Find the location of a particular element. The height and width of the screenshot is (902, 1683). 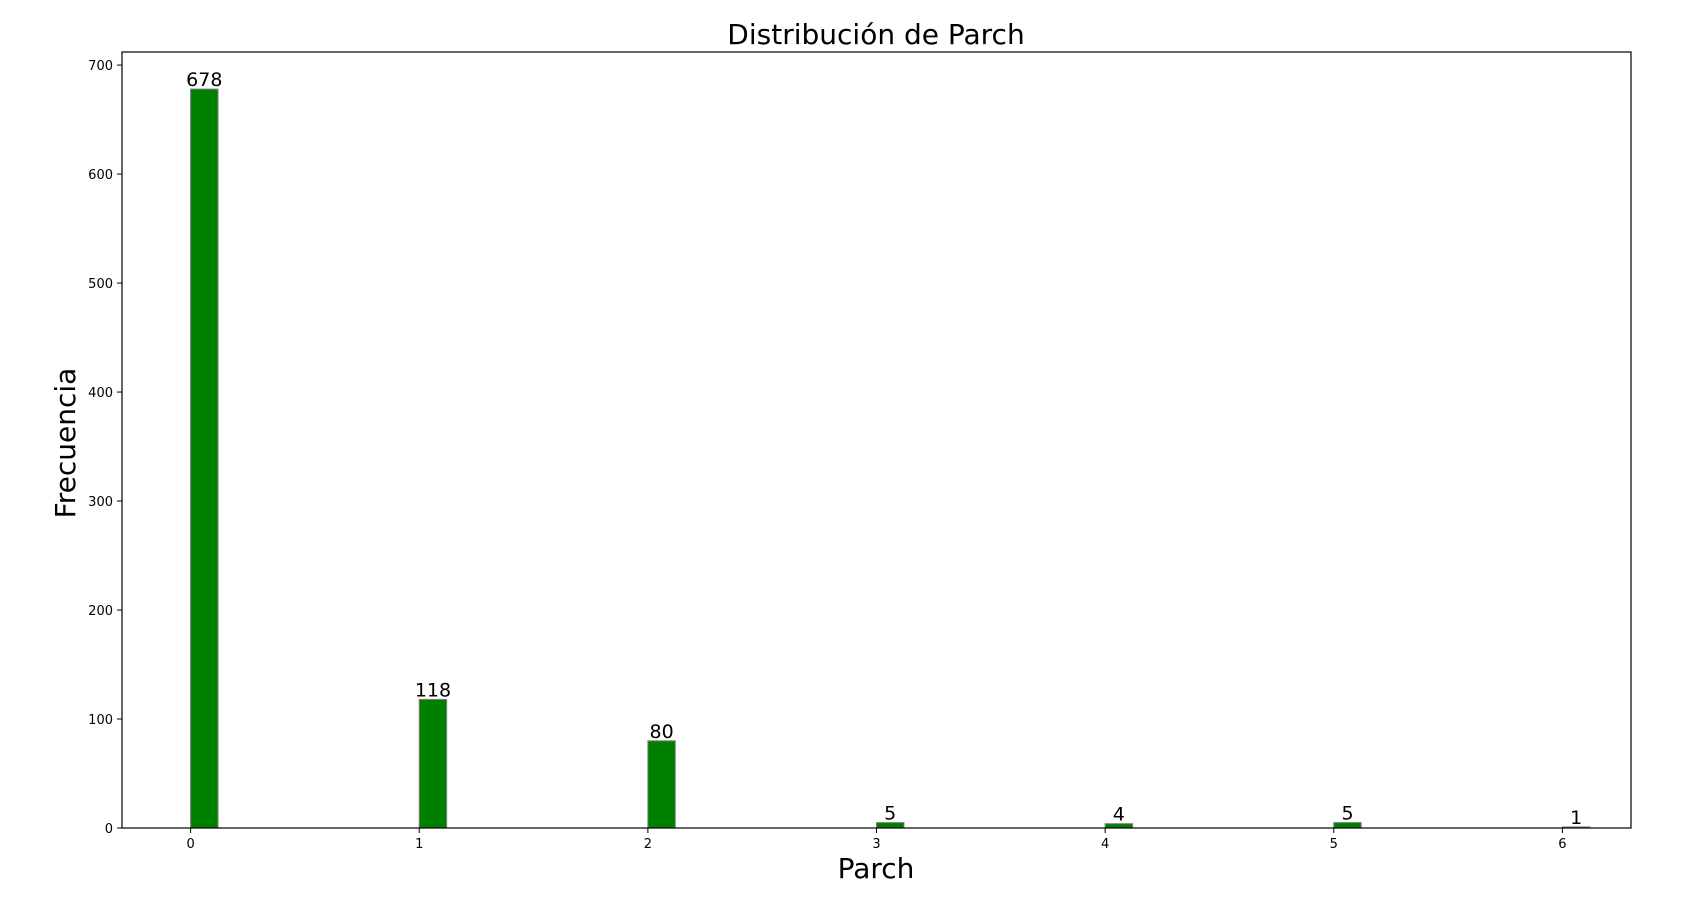

x-tick-label-4: 4 is located at coordinates (1105, 844).